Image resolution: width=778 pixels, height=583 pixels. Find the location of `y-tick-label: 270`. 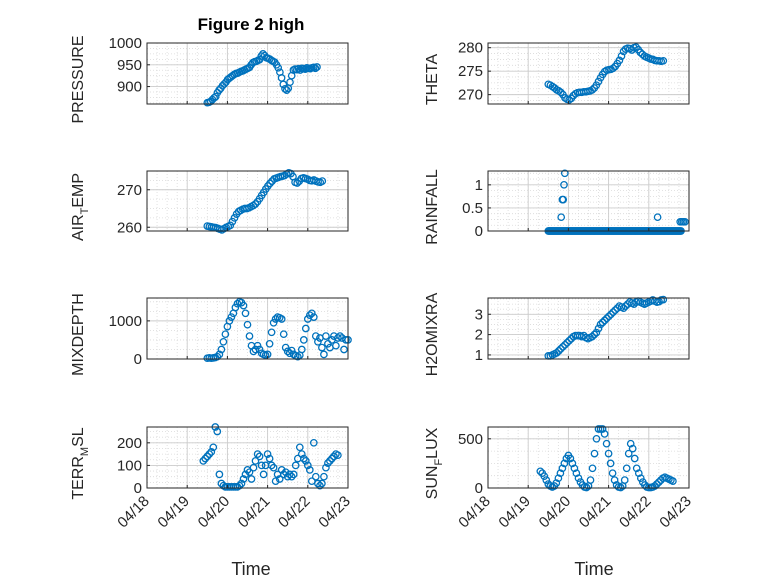

y-tick-label: 270 is located at coordinates (470, 95).